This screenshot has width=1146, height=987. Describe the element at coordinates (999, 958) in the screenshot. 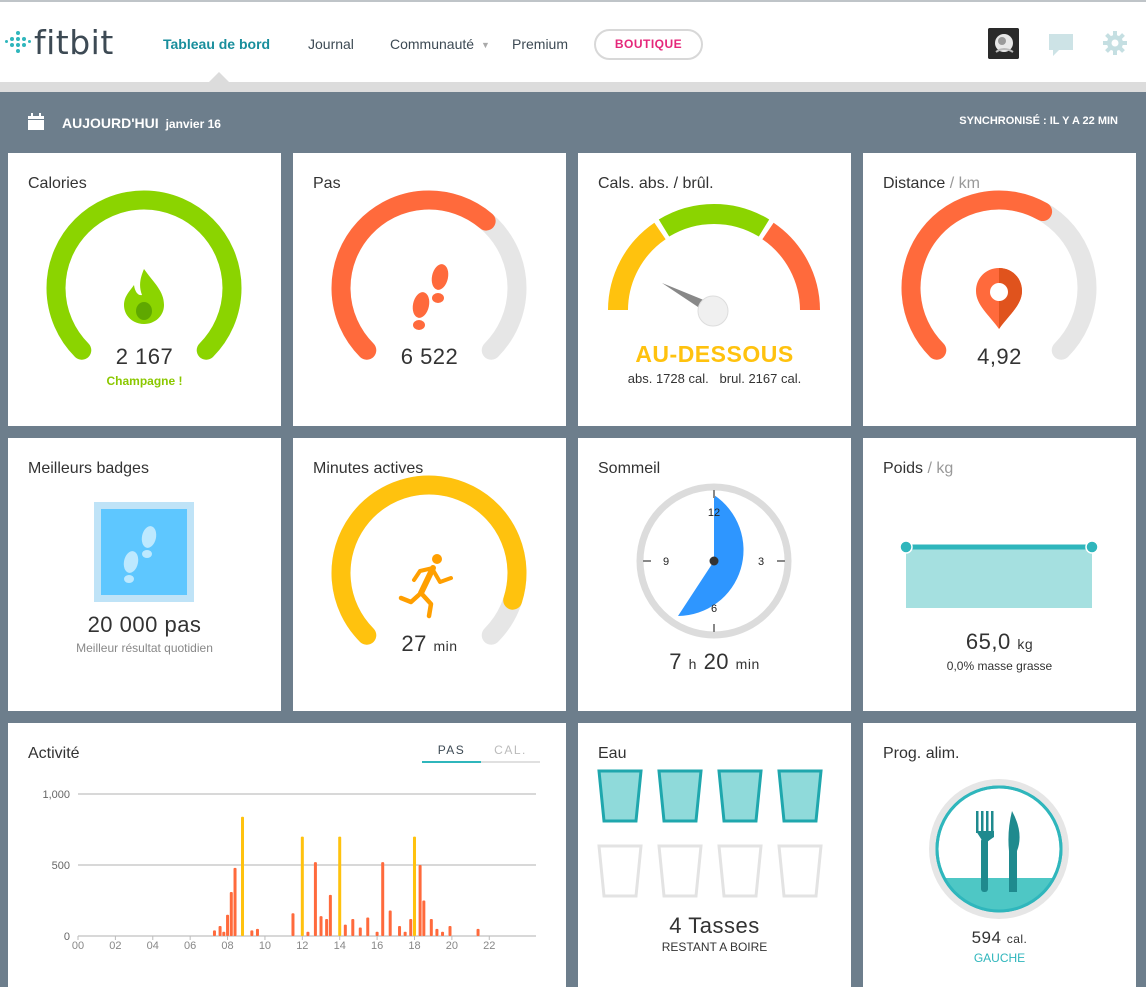

I see `food-note: GAUCHE` at that location.